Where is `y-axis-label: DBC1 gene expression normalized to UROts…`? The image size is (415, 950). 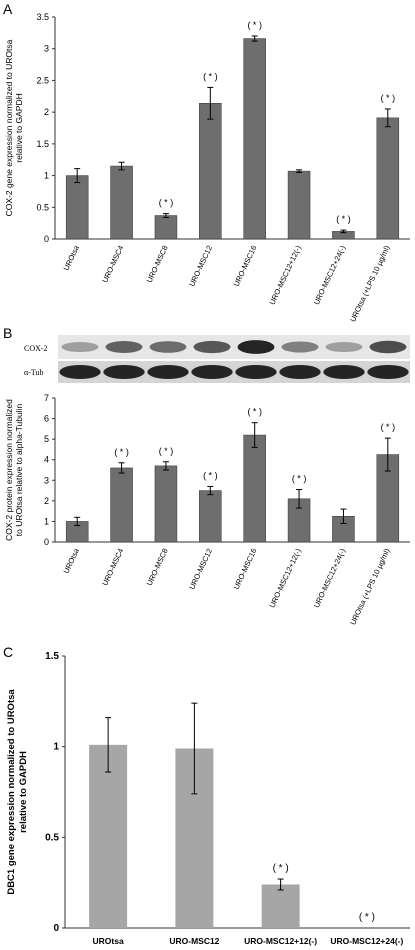 y-axis-label: DBC1 gene expression normalized to UROts… is located at coordinates (11, 792).